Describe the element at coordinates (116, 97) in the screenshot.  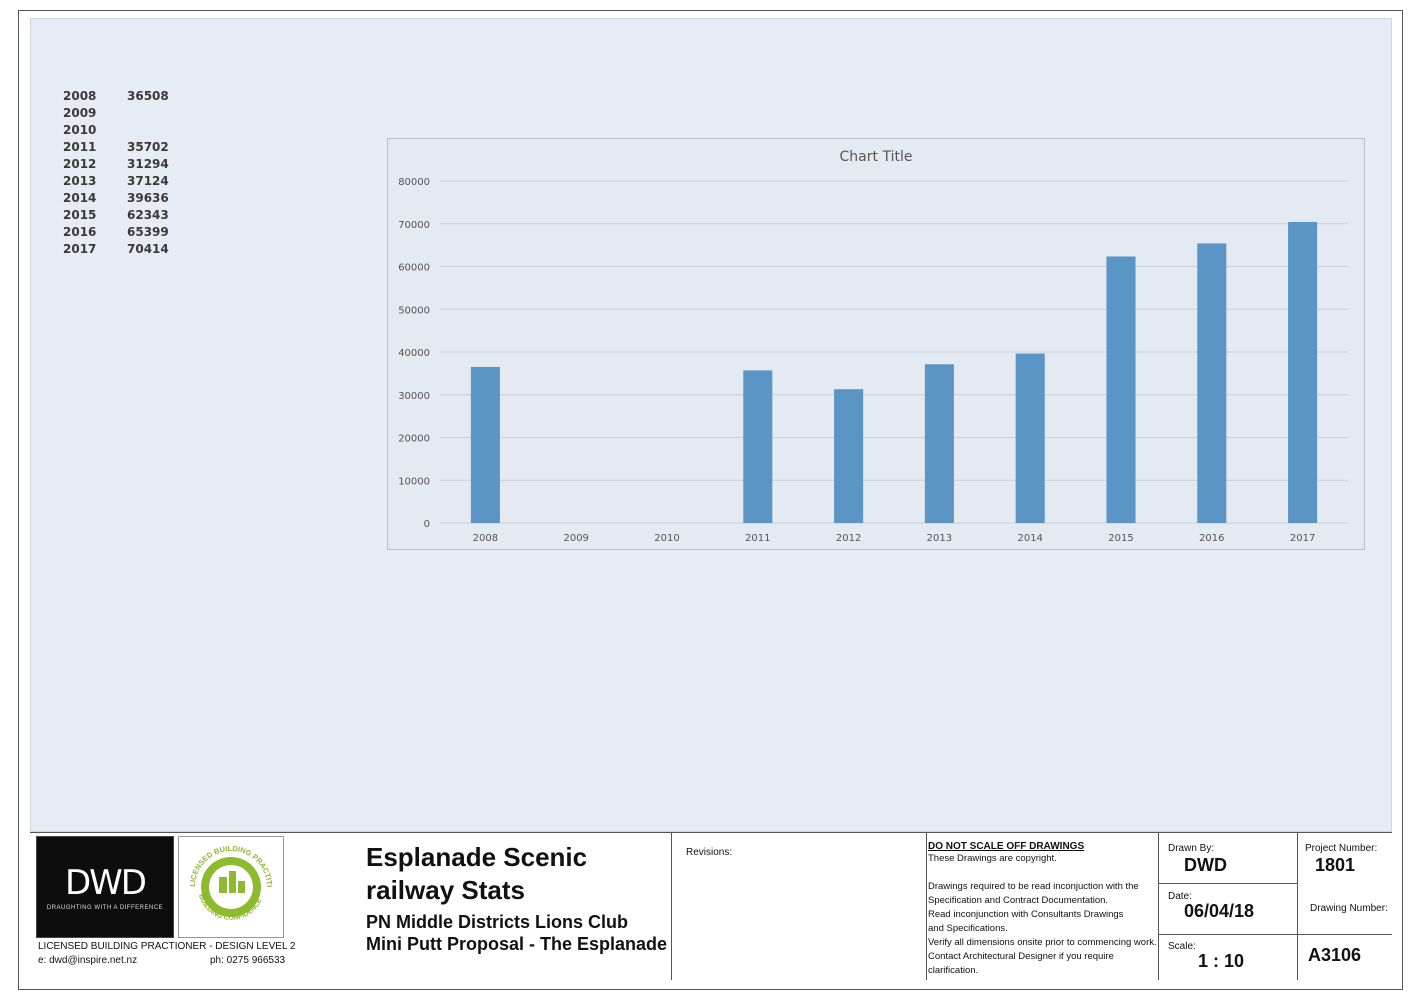
I see `data-table-row: 2008 36508` at that location.